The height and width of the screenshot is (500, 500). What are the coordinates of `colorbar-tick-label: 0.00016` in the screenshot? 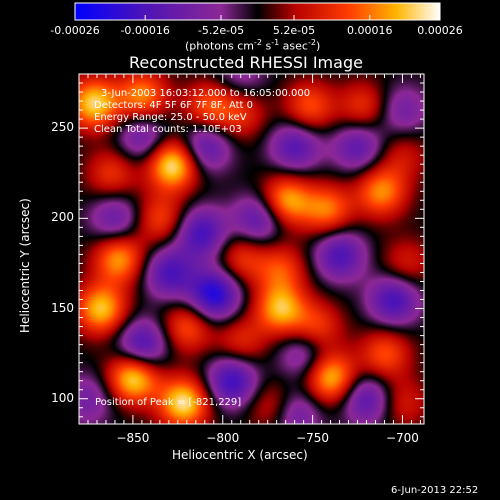 It's located at (370, 30).